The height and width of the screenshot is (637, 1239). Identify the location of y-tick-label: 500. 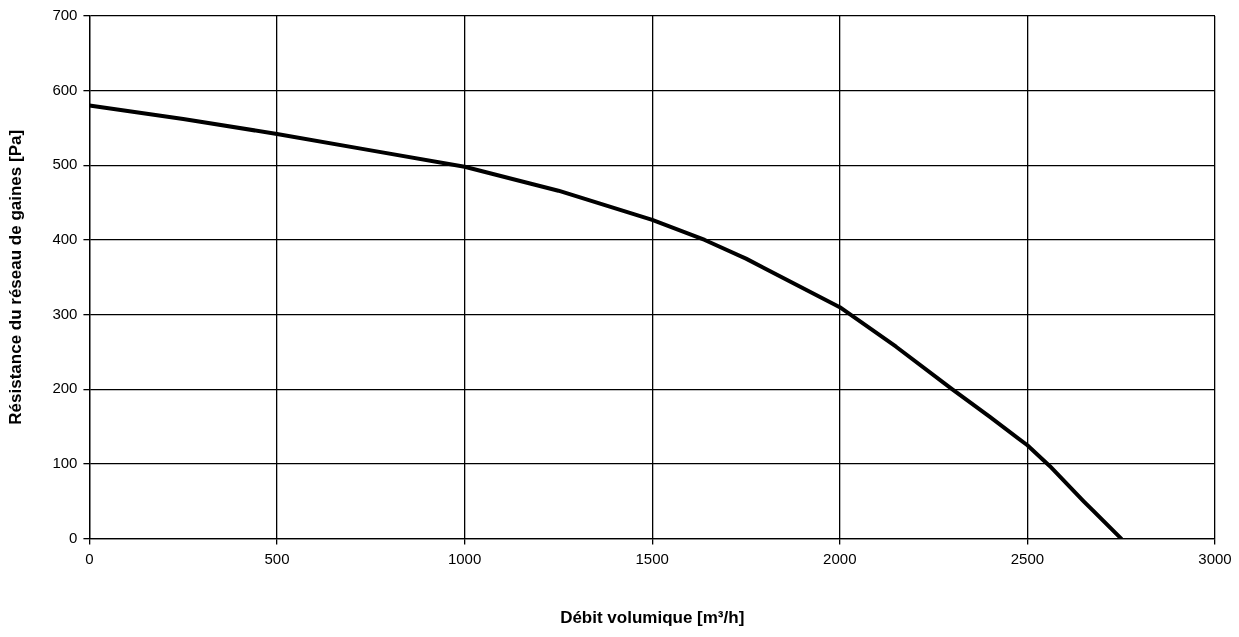
(65, 164).